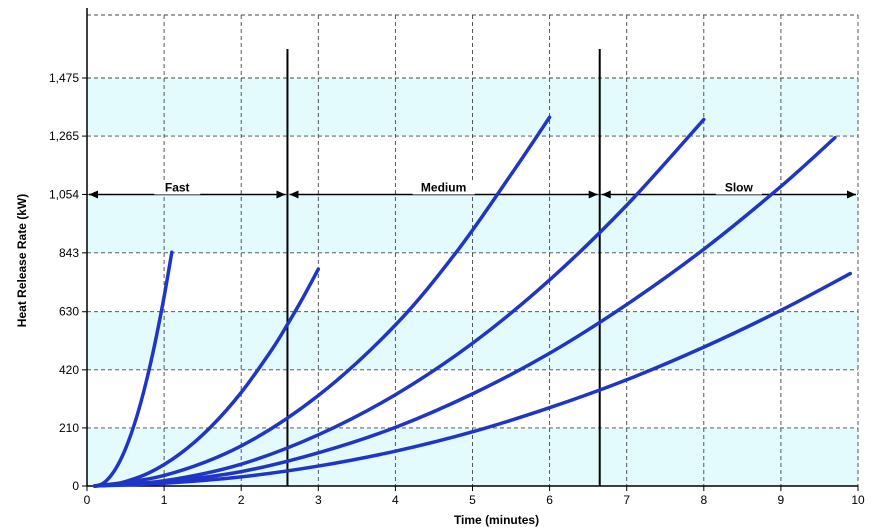  Describe the element at coordinates (22, 260) in the screenshot. I see `y-axis-title: Heat Release Rate (kW)` at that location.